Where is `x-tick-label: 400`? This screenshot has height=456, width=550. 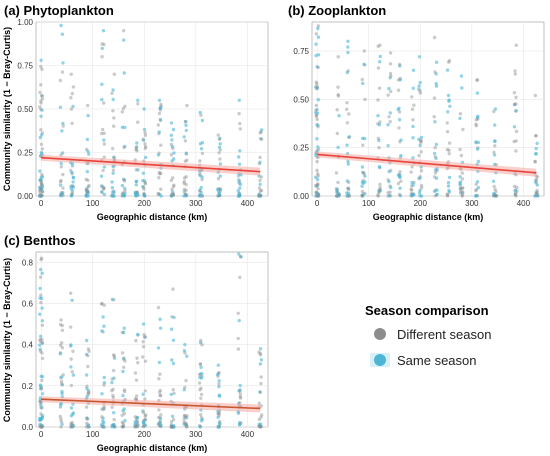
x-tick-label: 400 is located at coordinates (248, 434).